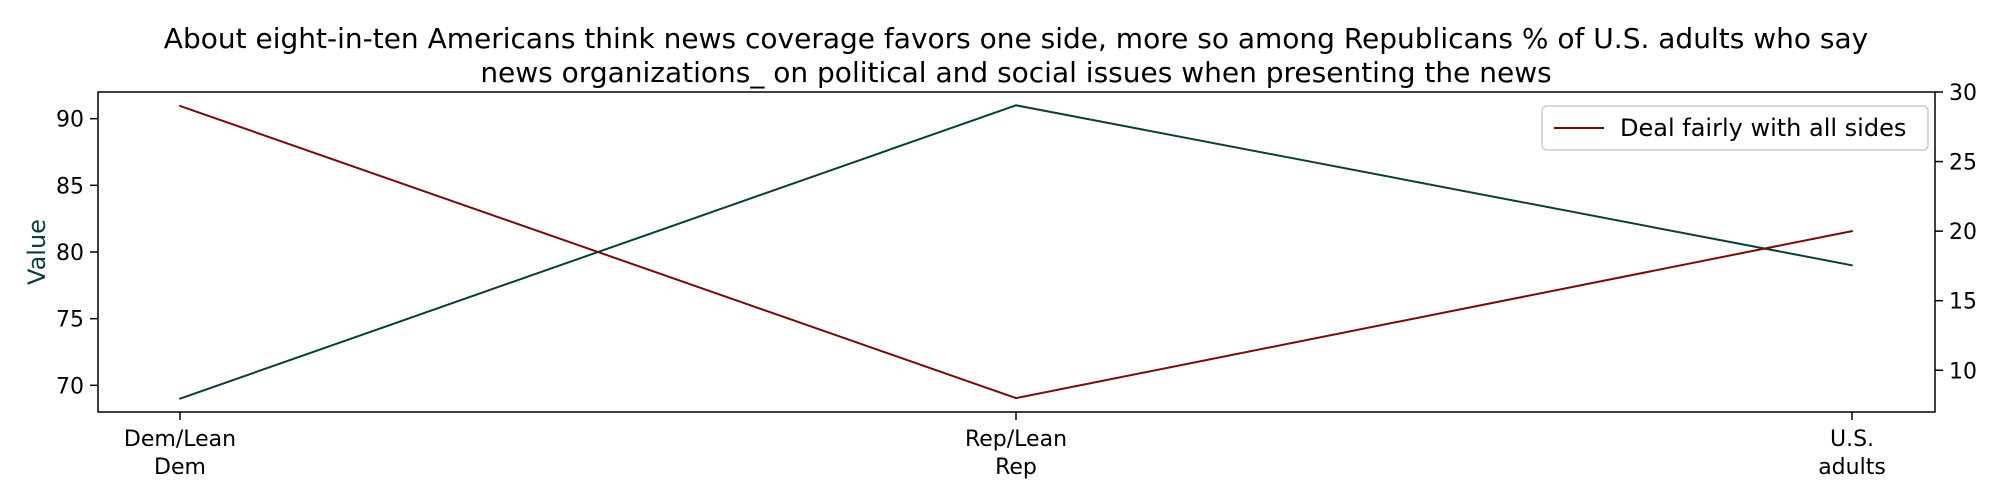 The width and height of the screenshot is (2000, 500). What do you see at coordinates (70, 120) in the screenshot?
I see `left-tick-label: 90` at bounding box center [70, 120].